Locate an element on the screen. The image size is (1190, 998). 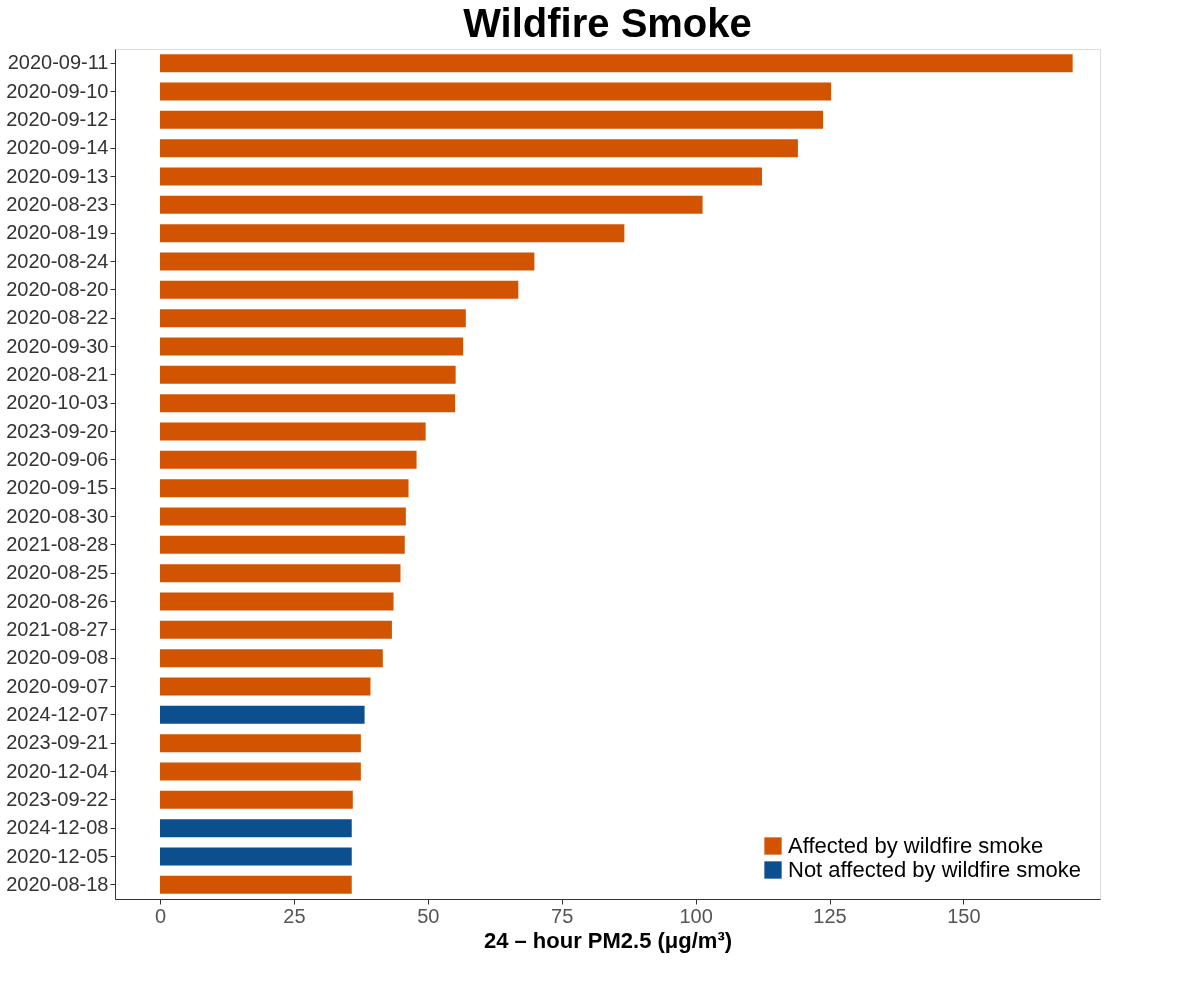
y-tick-label: 2020-09-10 is located at coordinates (57, 90).